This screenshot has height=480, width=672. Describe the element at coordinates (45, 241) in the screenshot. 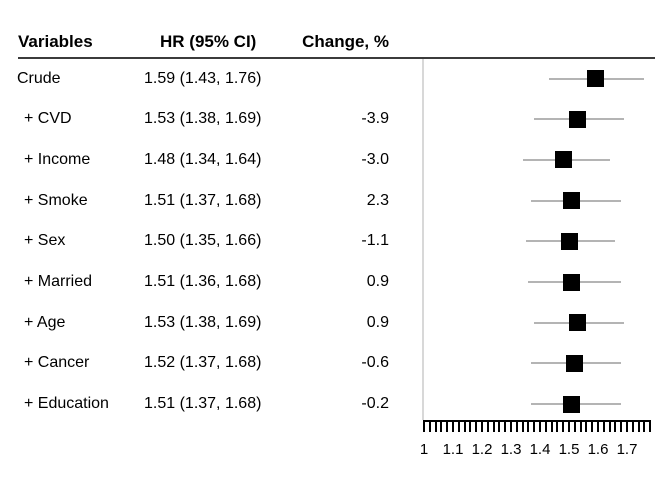

I see `row-variable-label: + Sex` at that location.